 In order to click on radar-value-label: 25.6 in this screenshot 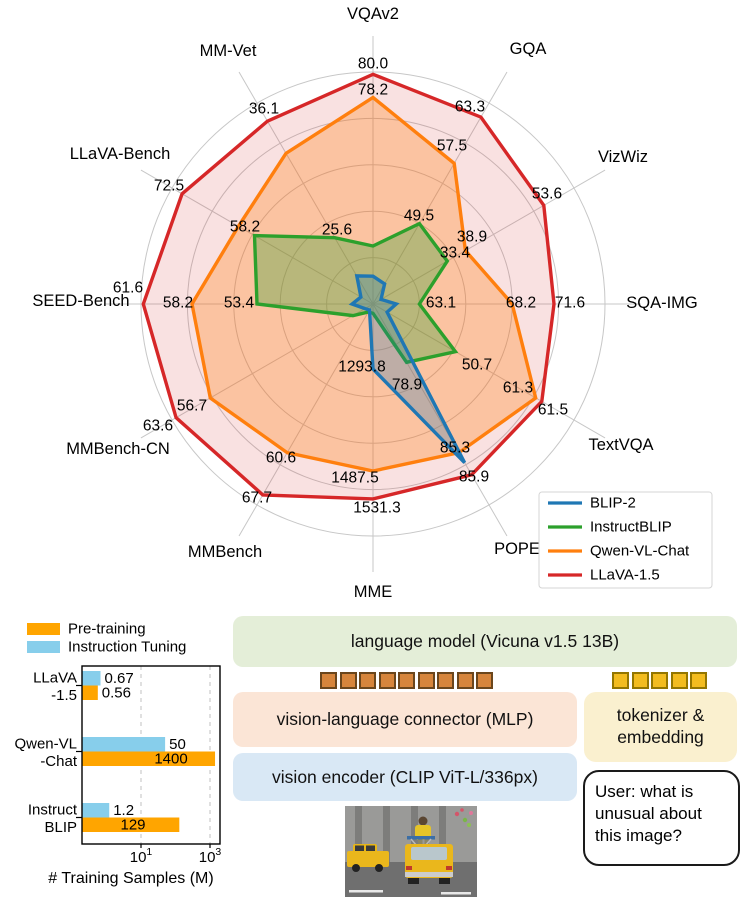, I will do `click(337, 230)`.